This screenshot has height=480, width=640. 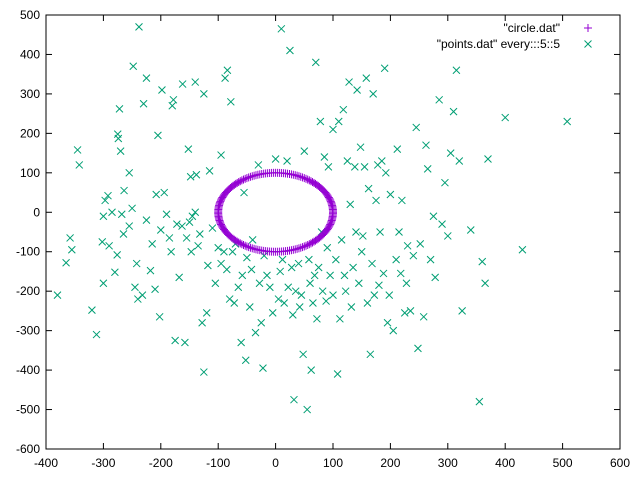 What do you see at coordinates (390, 463) in the screenshot?
I see `x-tick-label: 200` at bounding box center [390, 463].